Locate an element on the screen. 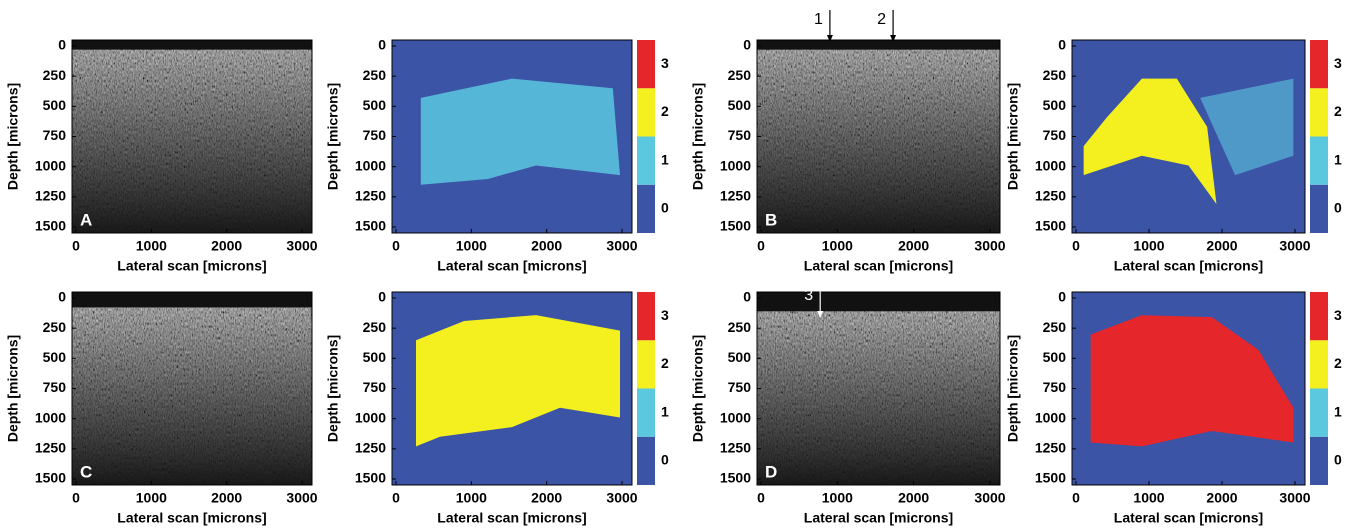 The height and width of the screenshot is (529, 1353). panel-letter: C is located at coordinates (86, 471).